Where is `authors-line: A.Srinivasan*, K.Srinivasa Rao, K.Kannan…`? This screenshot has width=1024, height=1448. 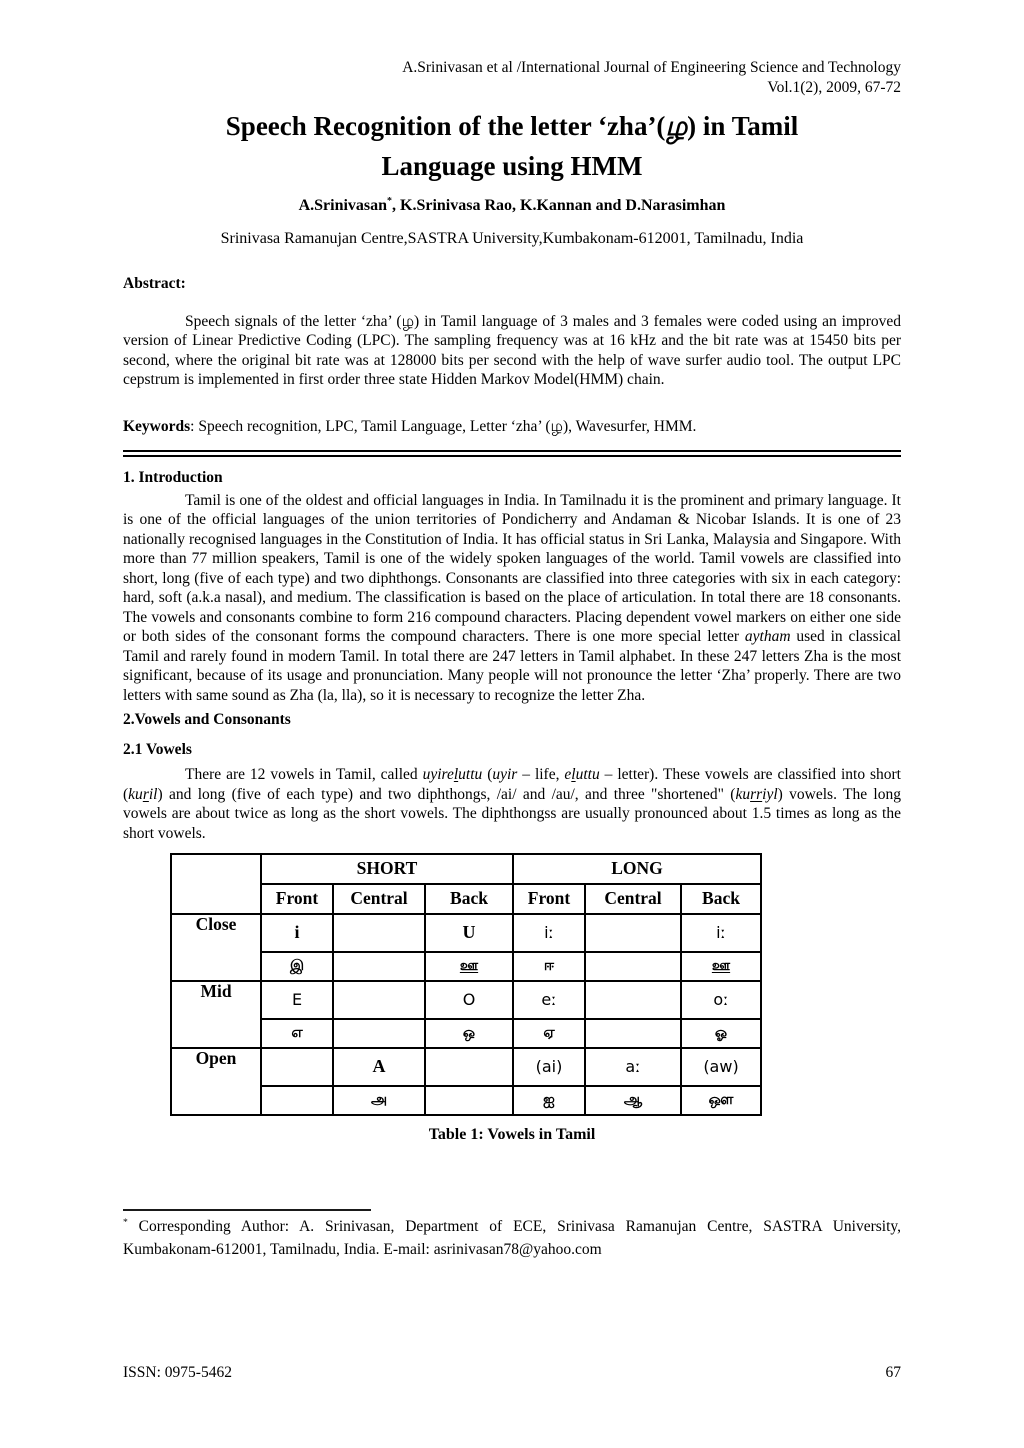 authors-line: A.Srinivasan*, K.Srinivasa Rao, K.Kannan… is located at coordinates (512, 204).